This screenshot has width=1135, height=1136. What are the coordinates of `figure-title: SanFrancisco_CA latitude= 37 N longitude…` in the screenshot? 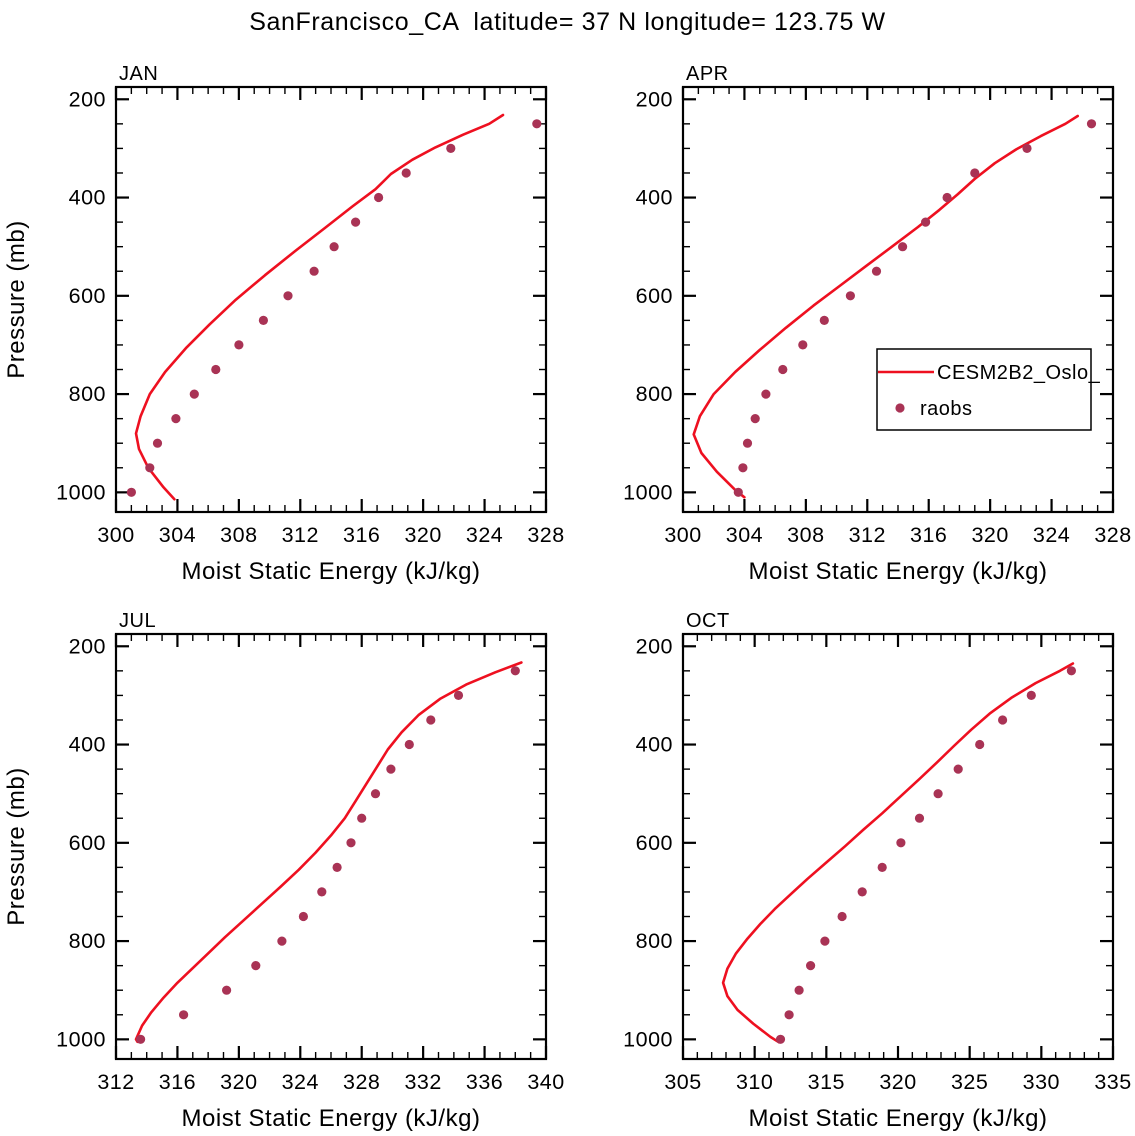 It's located at (567, 22).